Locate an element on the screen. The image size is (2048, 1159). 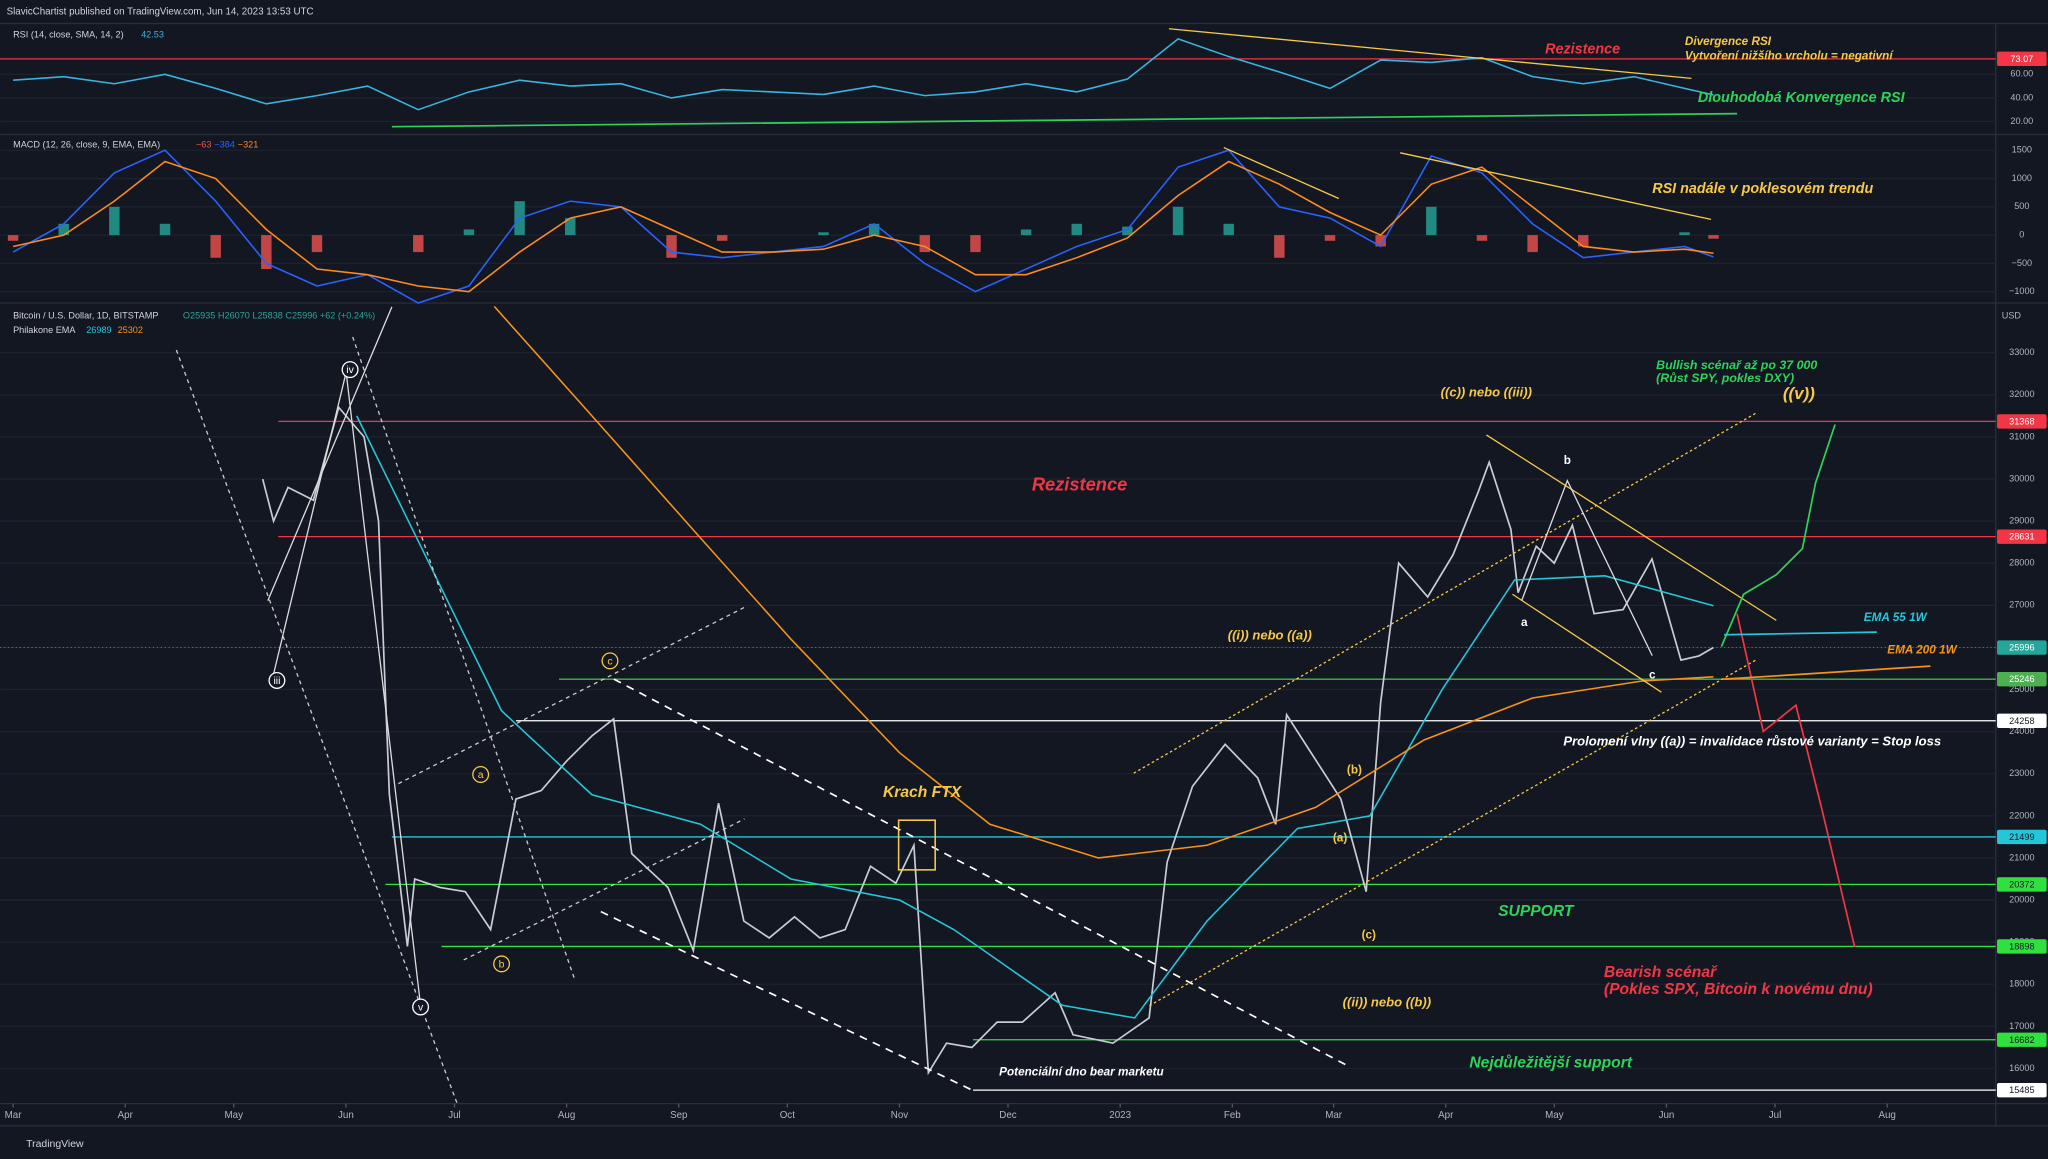
level-label: 31368 is located at coordinates (2021, 421).